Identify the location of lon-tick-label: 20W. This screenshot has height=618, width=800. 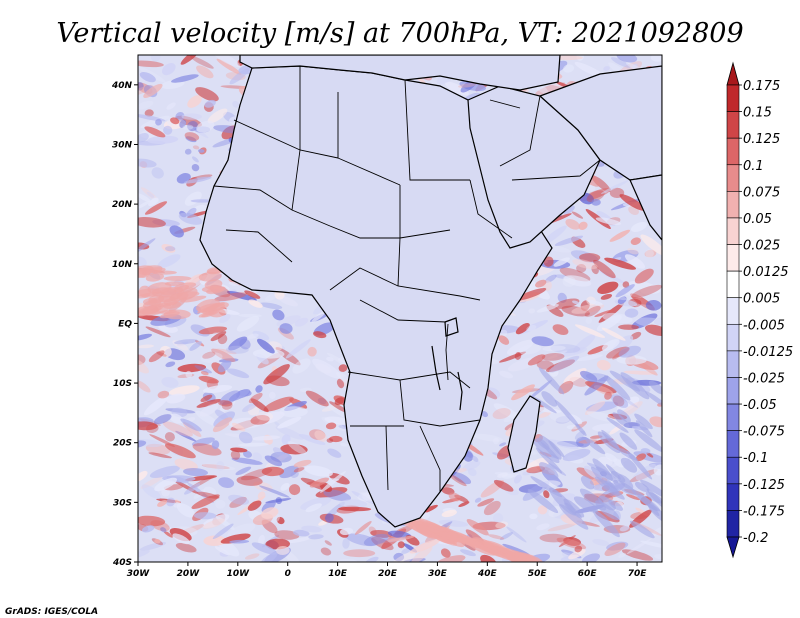
(189, 574).